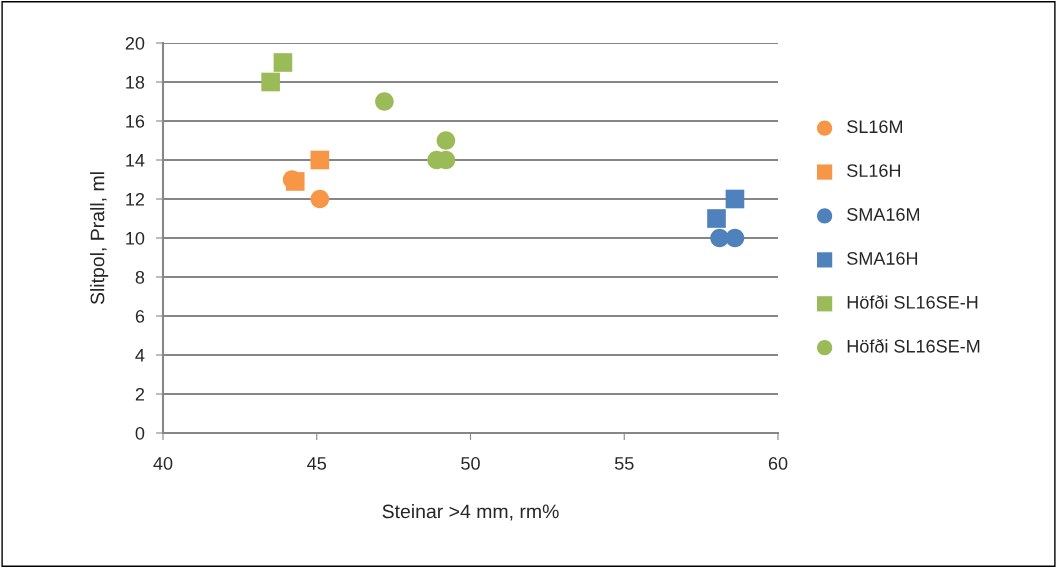  I want to click on y-tick-label: 4, so click(140, 355).